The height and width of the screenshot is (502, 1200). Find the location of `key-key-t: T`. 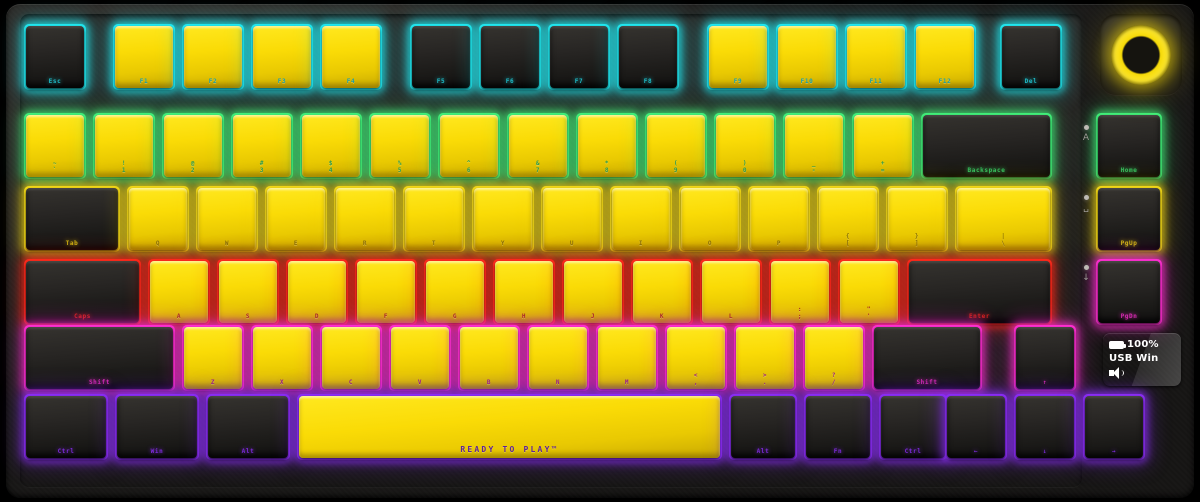

key-key-t: T is located at coordinates (434, 219).